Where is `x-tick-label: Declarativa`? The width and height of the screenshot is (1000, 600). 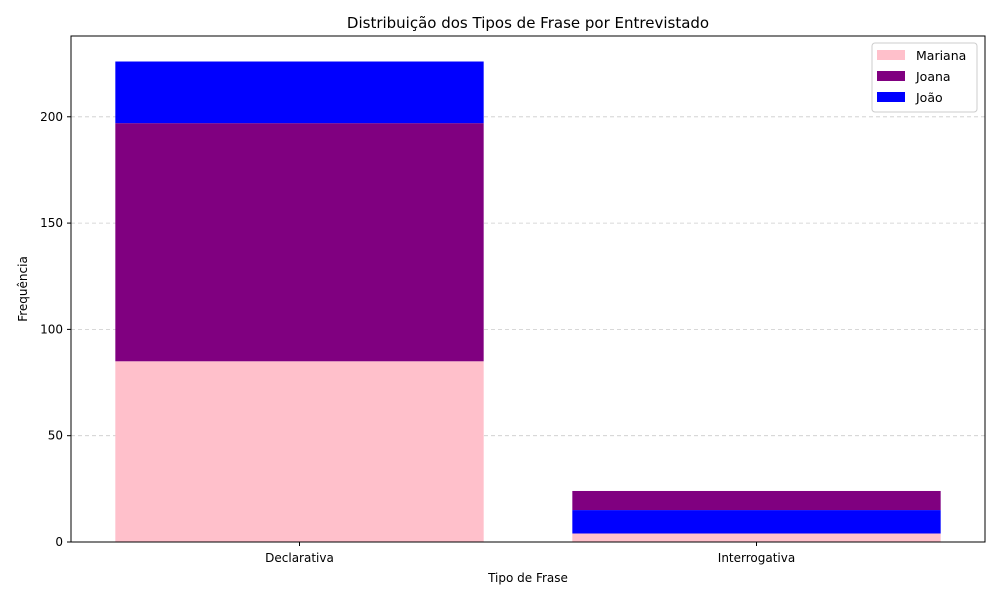 x-tick-label: Declarativa is located at coordinates (299, 558).